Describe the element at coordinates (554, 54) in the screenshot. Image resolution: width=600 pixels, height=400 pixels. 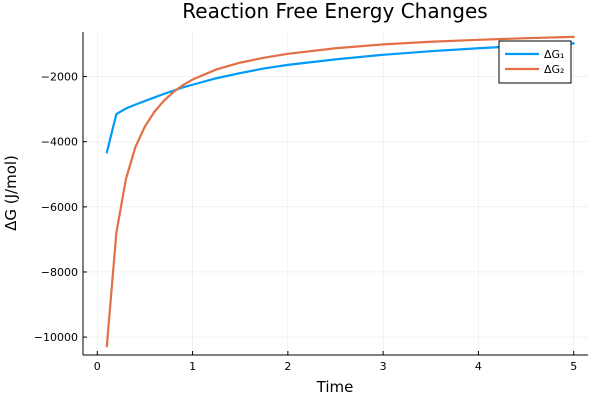
I see `legend-label-1: ΔG₁` at that location.